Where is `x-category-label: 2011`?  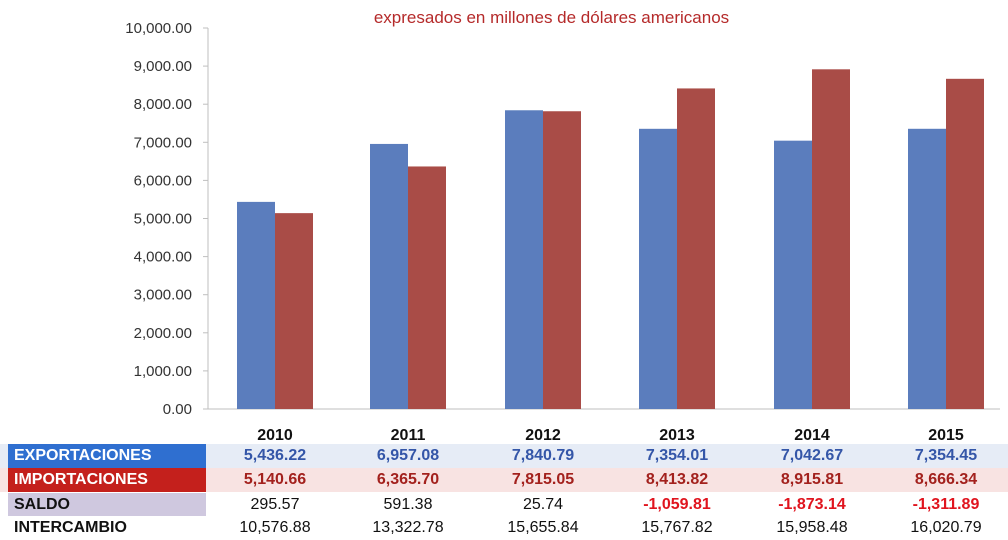
x-category-label: 2011 is located at coordinates (408, 433).